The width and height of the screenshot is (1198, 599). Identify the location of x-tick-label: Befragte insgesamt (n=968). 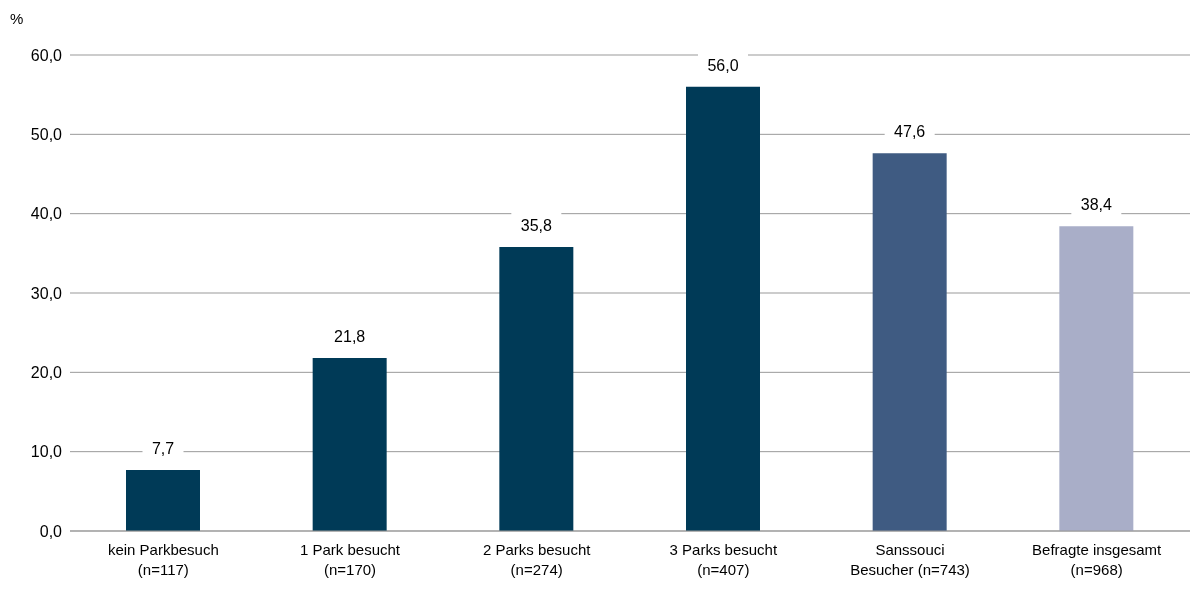
(1097, 559).